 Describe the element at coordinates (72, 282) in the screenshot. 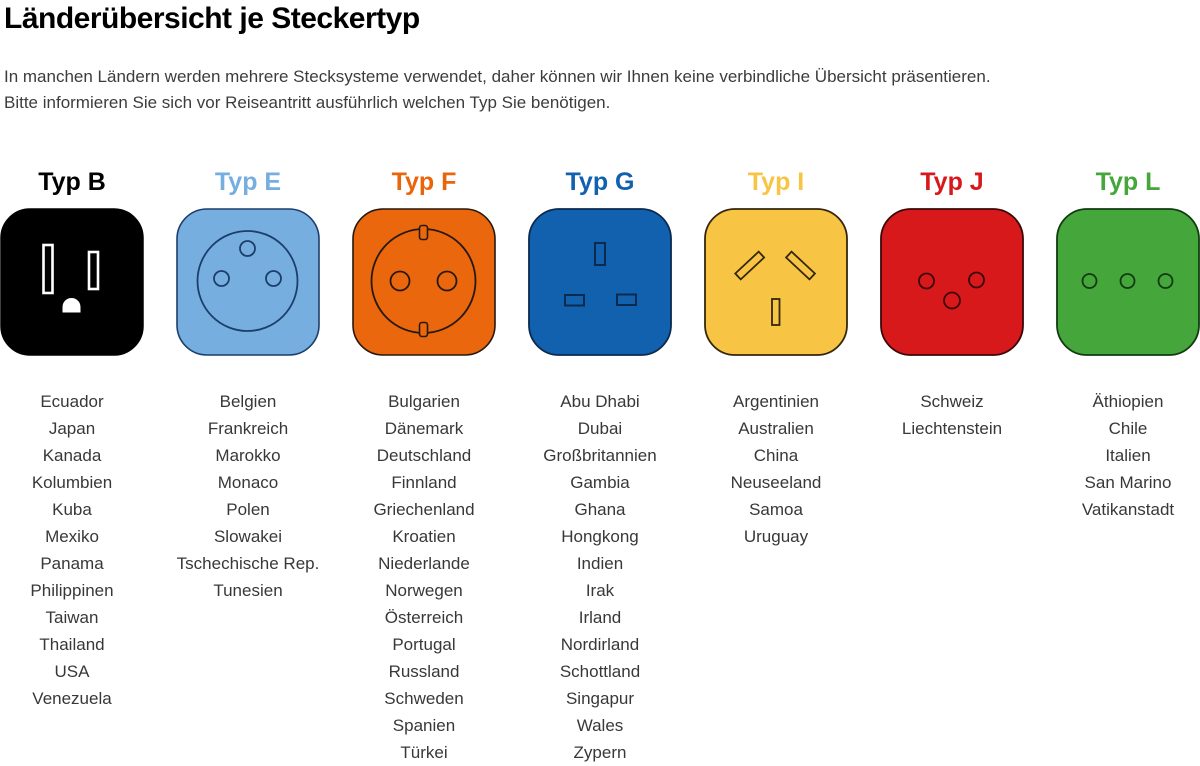

I see `socket-type-b-icon` at that location.